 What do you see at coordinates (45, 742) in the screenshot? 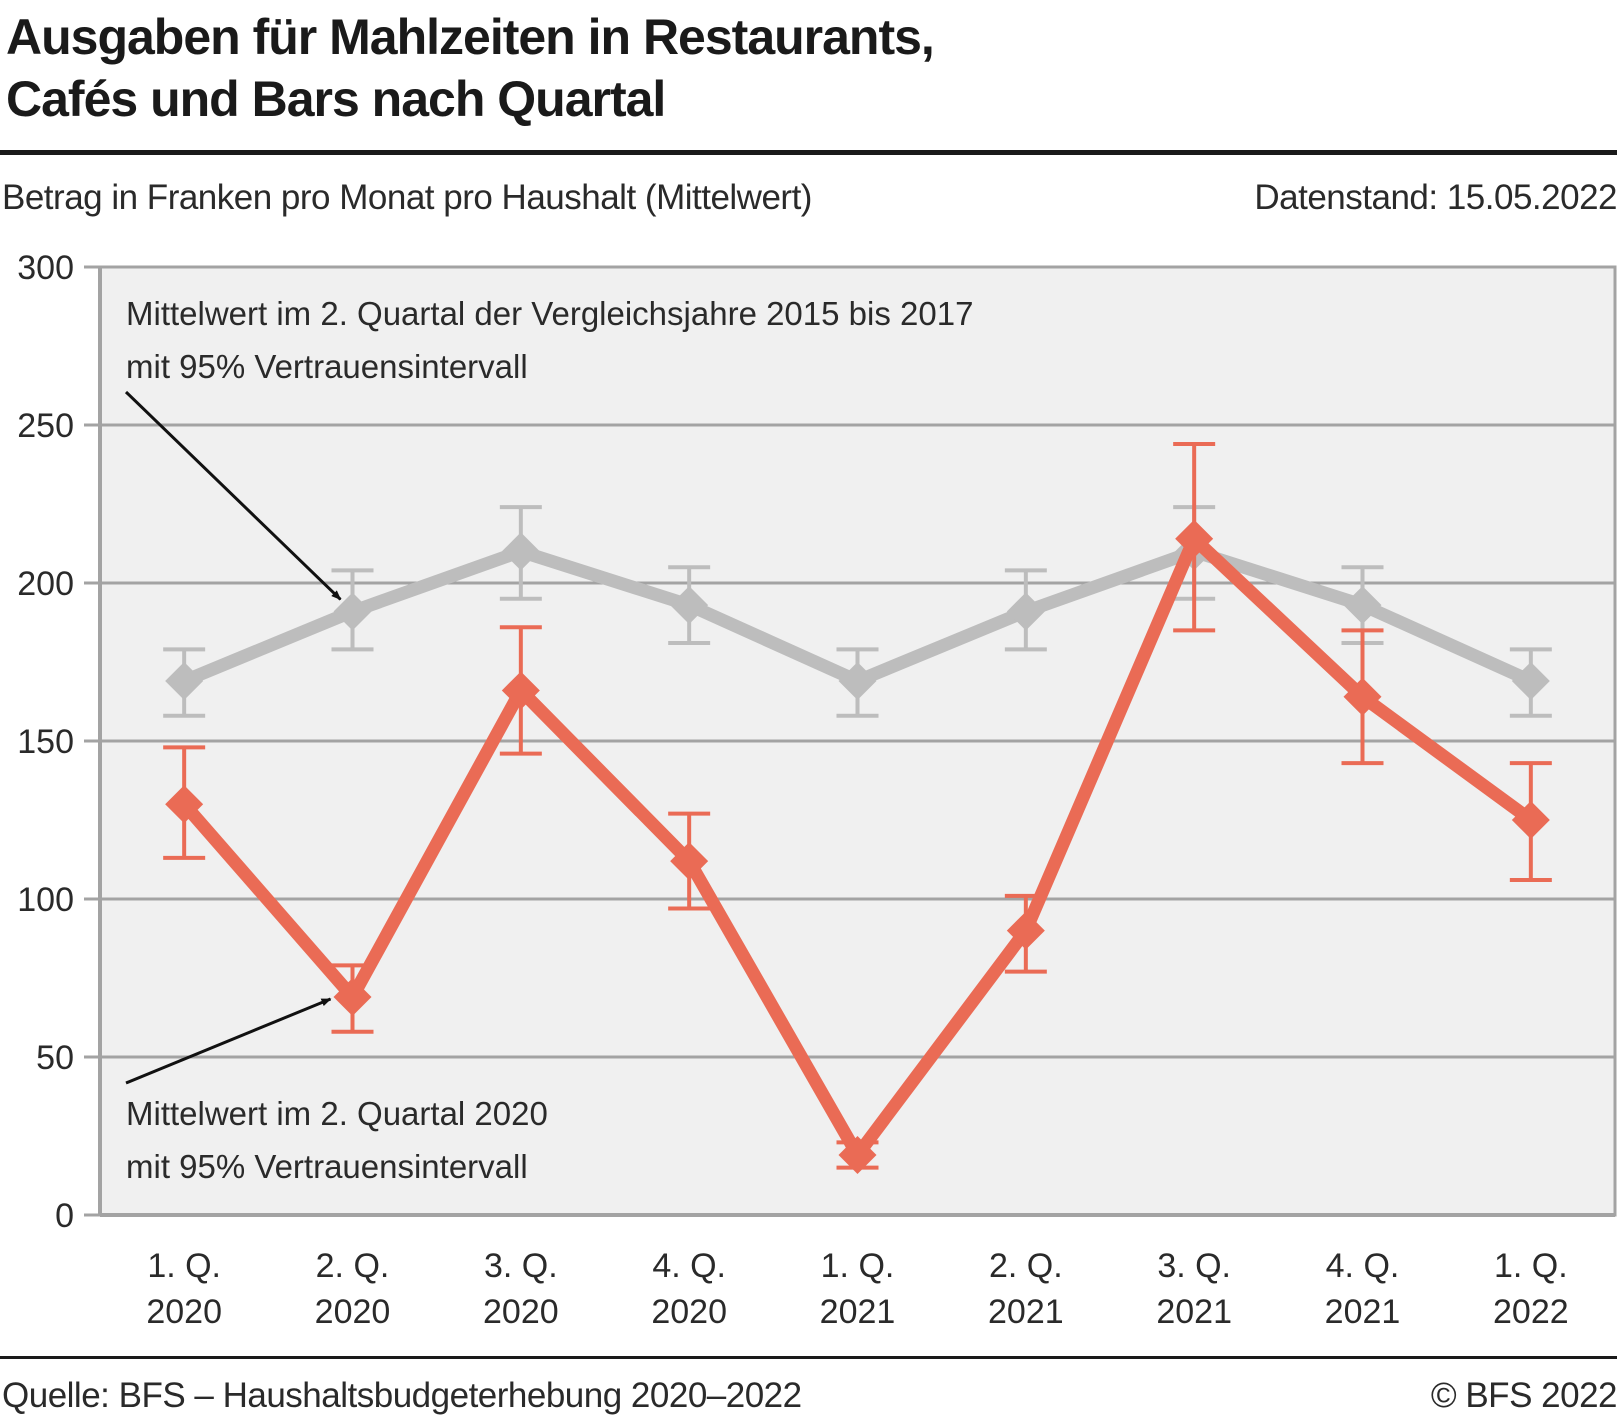
I see `y-tick-label: 150` at bounding box center [45, 742].